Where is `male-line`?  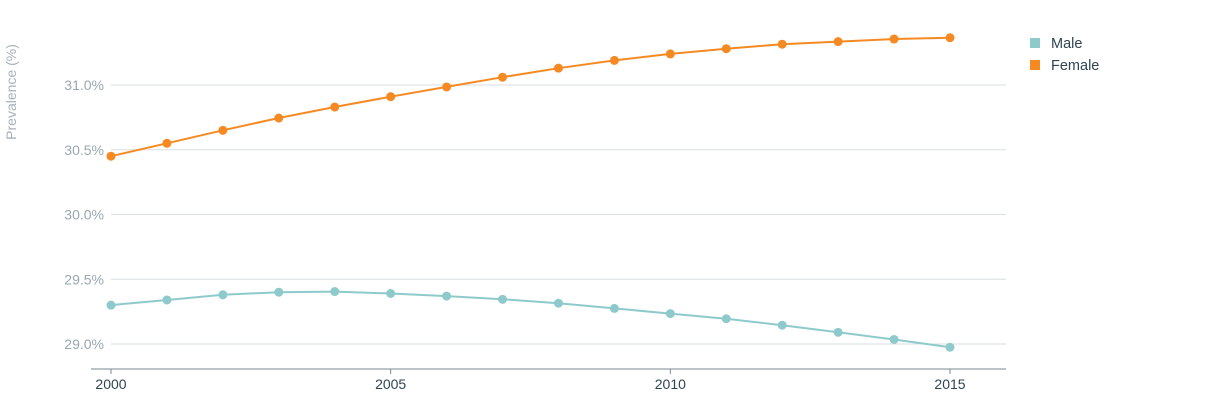 male-line is located at coordinates (530, 319).